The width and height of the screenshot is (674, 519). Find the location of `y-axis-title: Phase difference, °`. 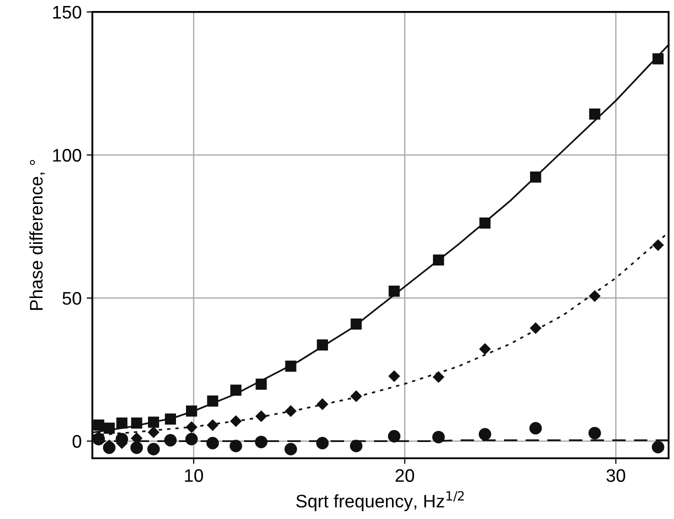

y-axis-title: Phase difference, ° is located at coordinates (37, 235).